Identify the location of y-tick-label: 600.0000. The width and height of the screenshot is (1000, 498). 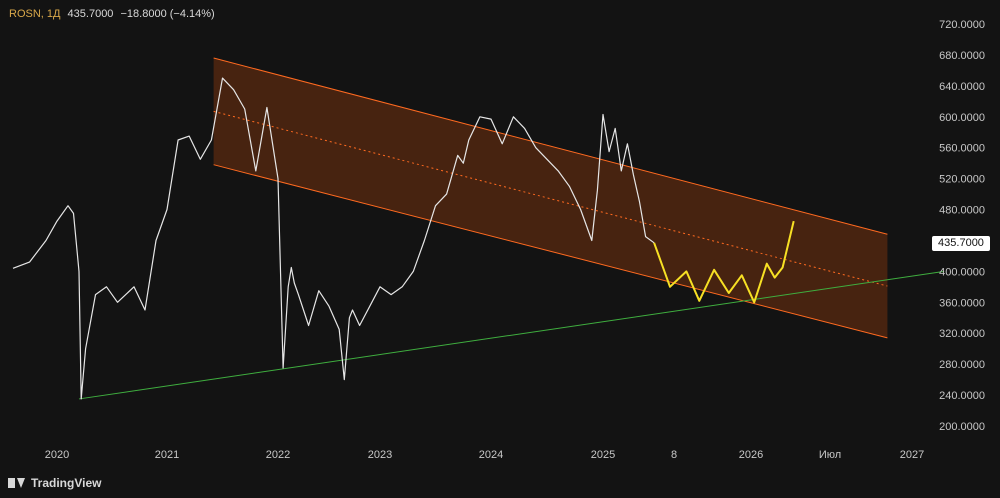
(962, 118).